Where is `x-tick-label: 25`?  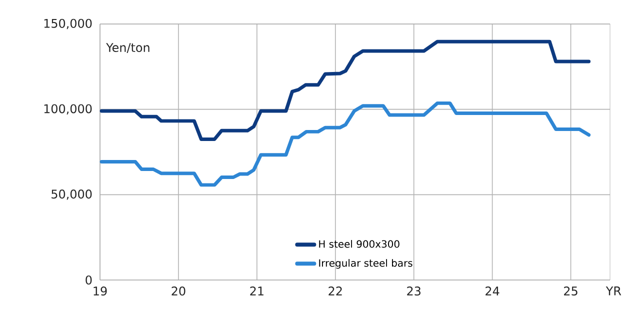
x-tick-label: 25 is located at coordinates (571, 291).